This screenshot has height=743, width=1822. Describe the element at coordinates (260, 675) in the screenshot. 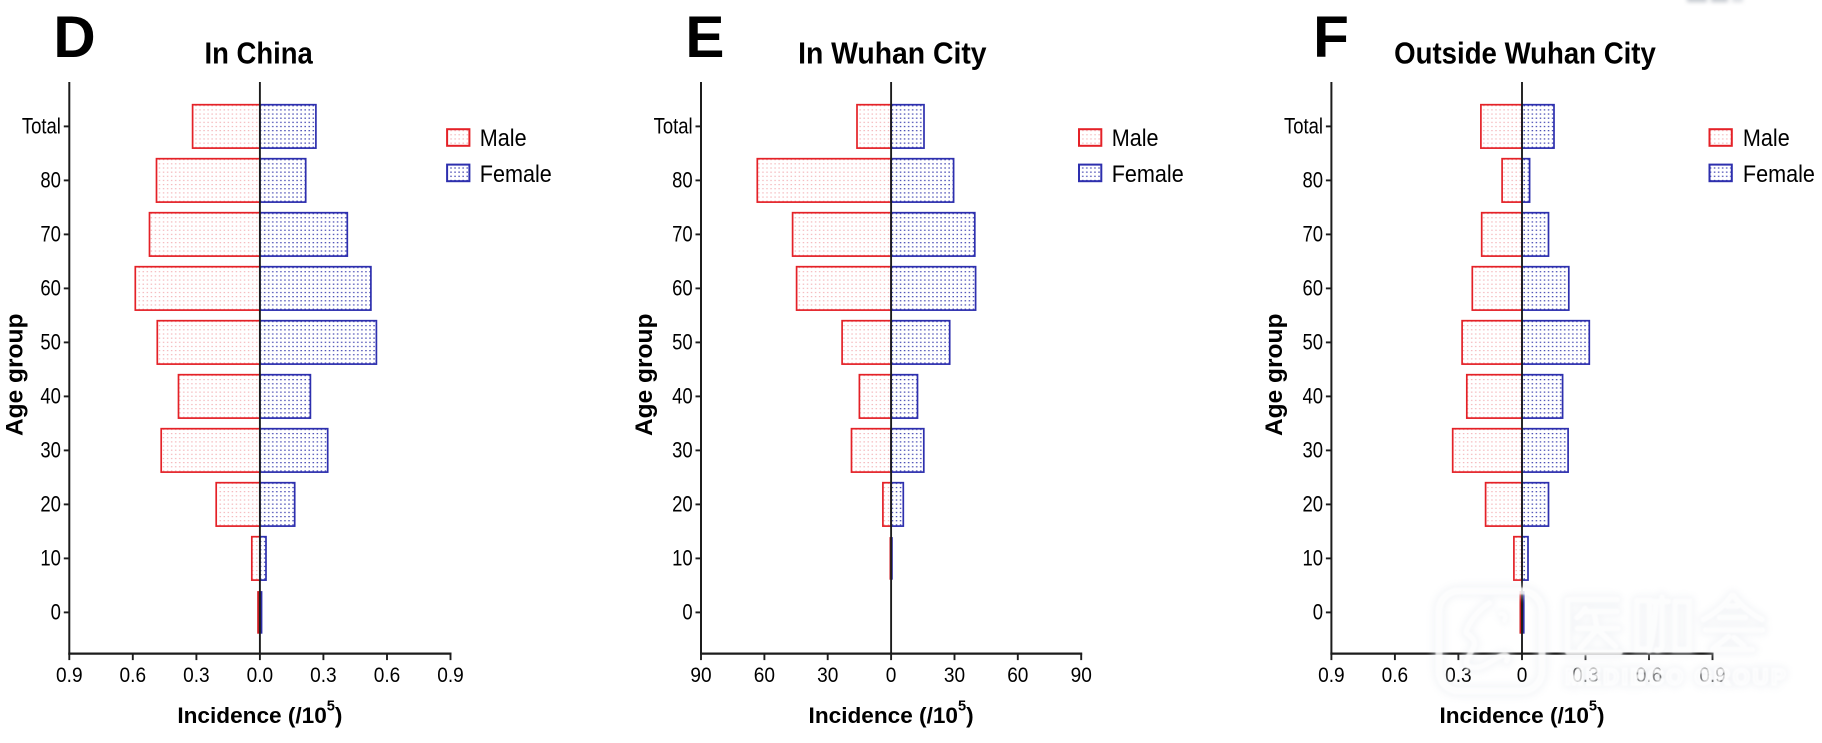

I see `svg-text: 0.0` at that location.